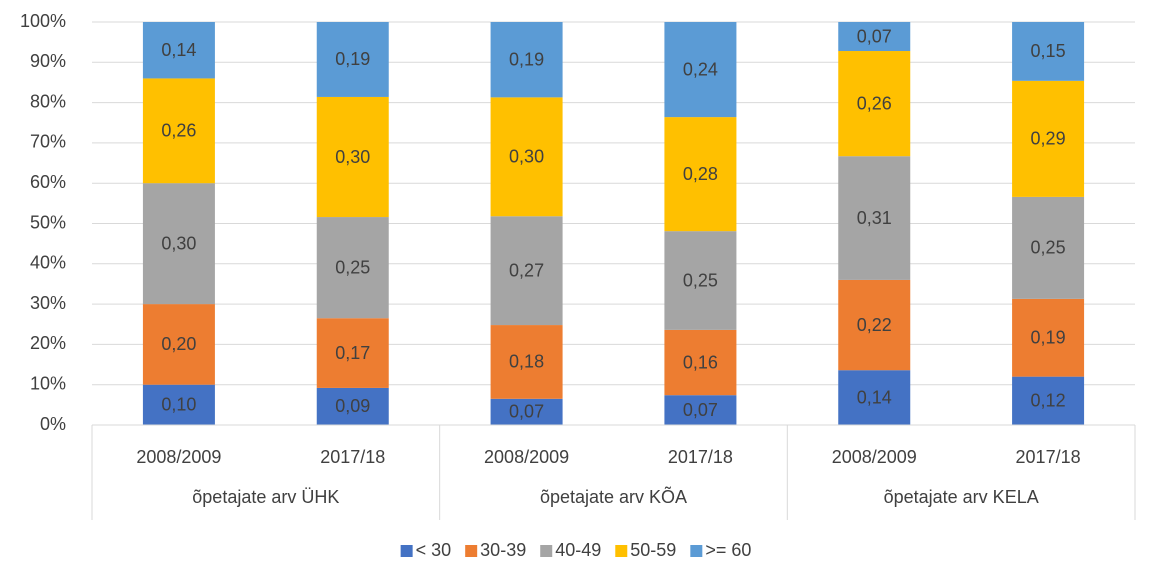 This screenshot has width=1152, height=562. Describe the element at coordinates (265, 497) in the screenshot. I see `group-label: õpetajate arv ÜHK` at that location.